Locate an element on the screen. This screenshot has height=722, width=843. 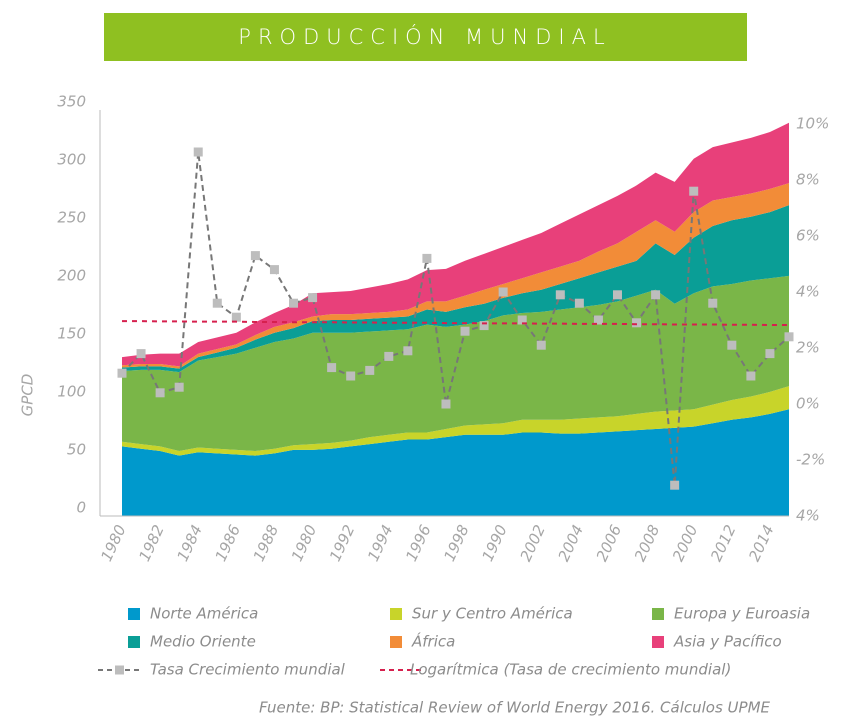
x-tick-label: 1982 is located at coordinates (151, 543).